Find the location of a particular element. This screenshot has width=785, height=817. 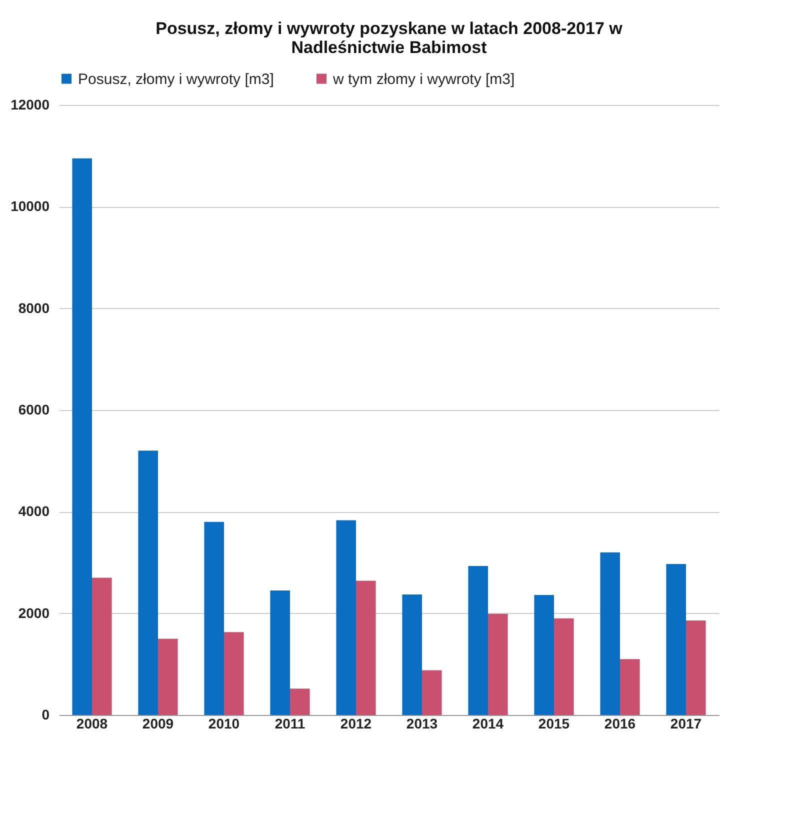

x-tick-label: 2008 is located at coordinates (92, 724).